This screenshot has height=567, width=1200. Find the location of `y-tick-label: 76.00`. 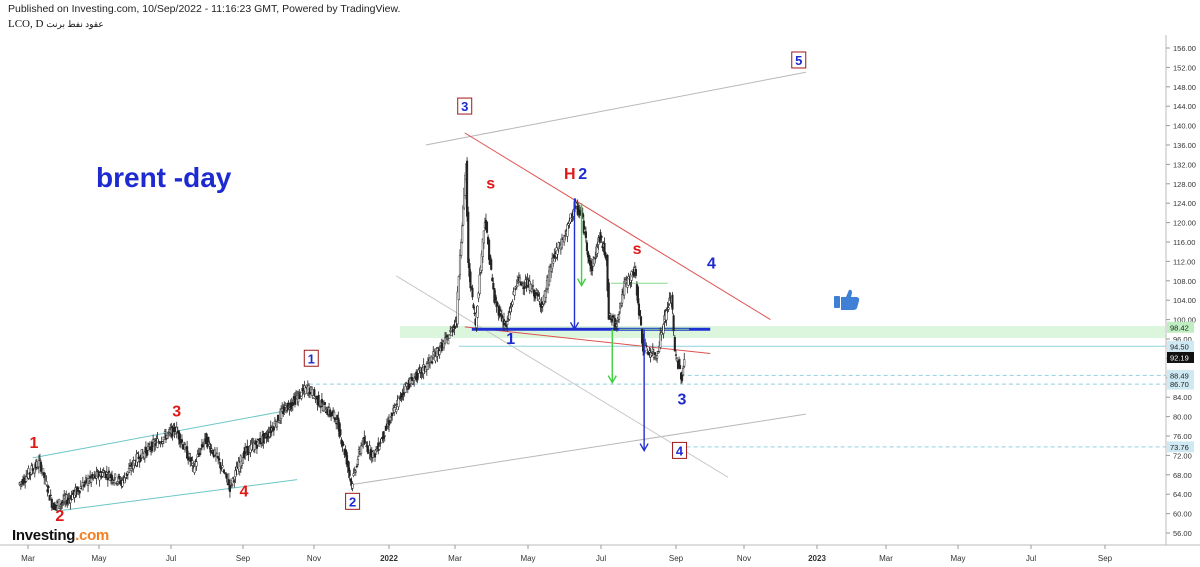

y-tick-label: 76.00 is located at coordinates (1182, 436).